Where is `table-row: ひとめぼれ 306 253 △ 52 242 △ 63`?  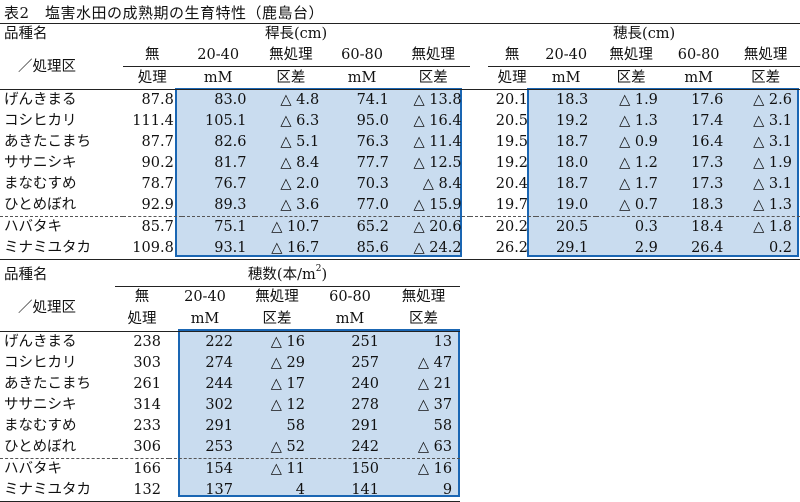
table-row: ひとめぼれ 306 253 △ 52 242 △ 63 is located at coordinates (230, 448).